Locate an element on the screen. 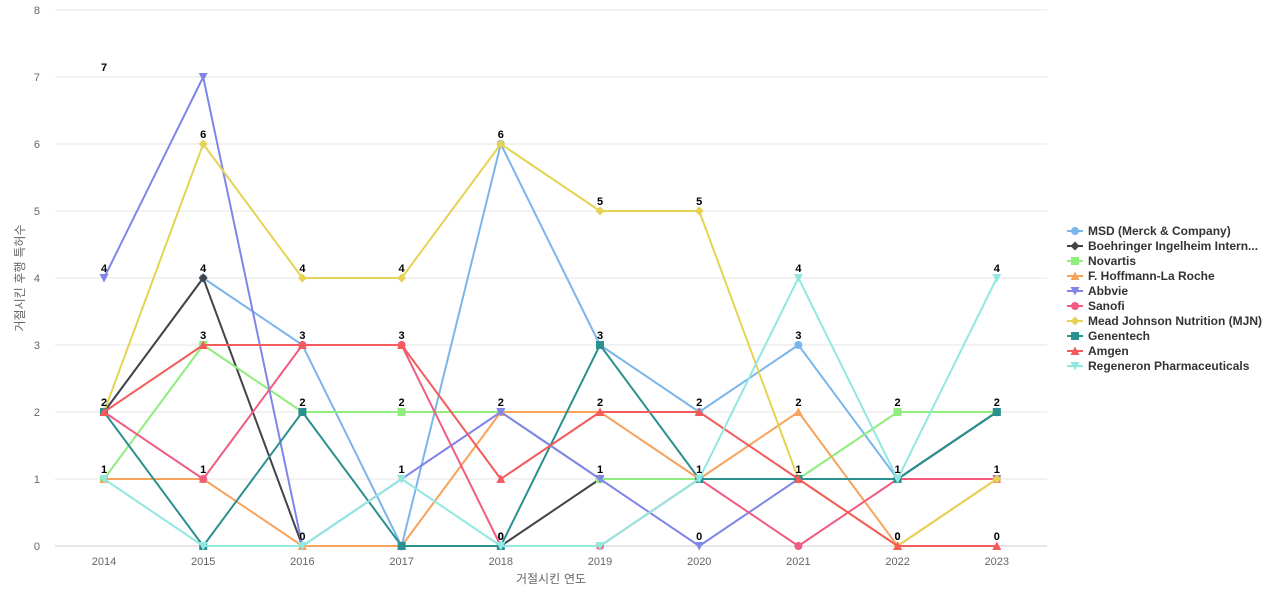  y-tick-label: 8 is located at coordinates (37, 11).